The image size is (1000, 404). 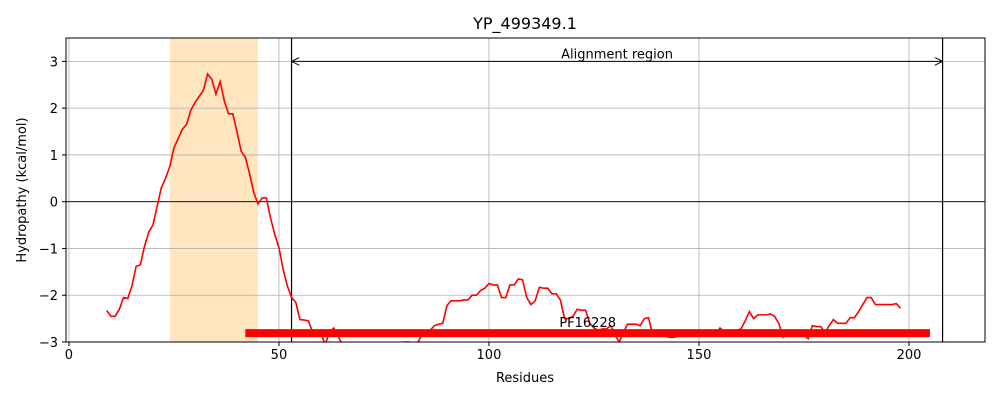 I want to click on x-tick-label: 150, so click(x=699, y=355).